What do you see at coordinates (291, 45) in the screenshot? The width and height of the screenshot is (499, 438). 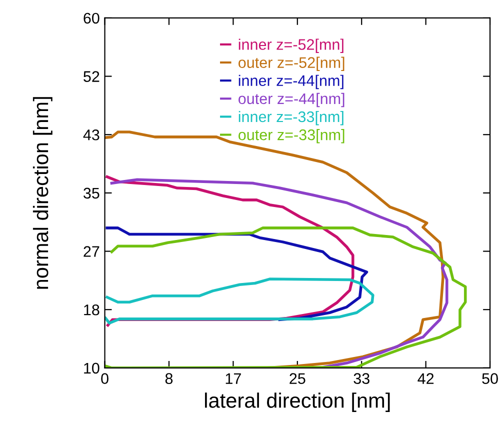 I see `legend-label: inner z=-52[mn]` at bounding box center [291, 45].